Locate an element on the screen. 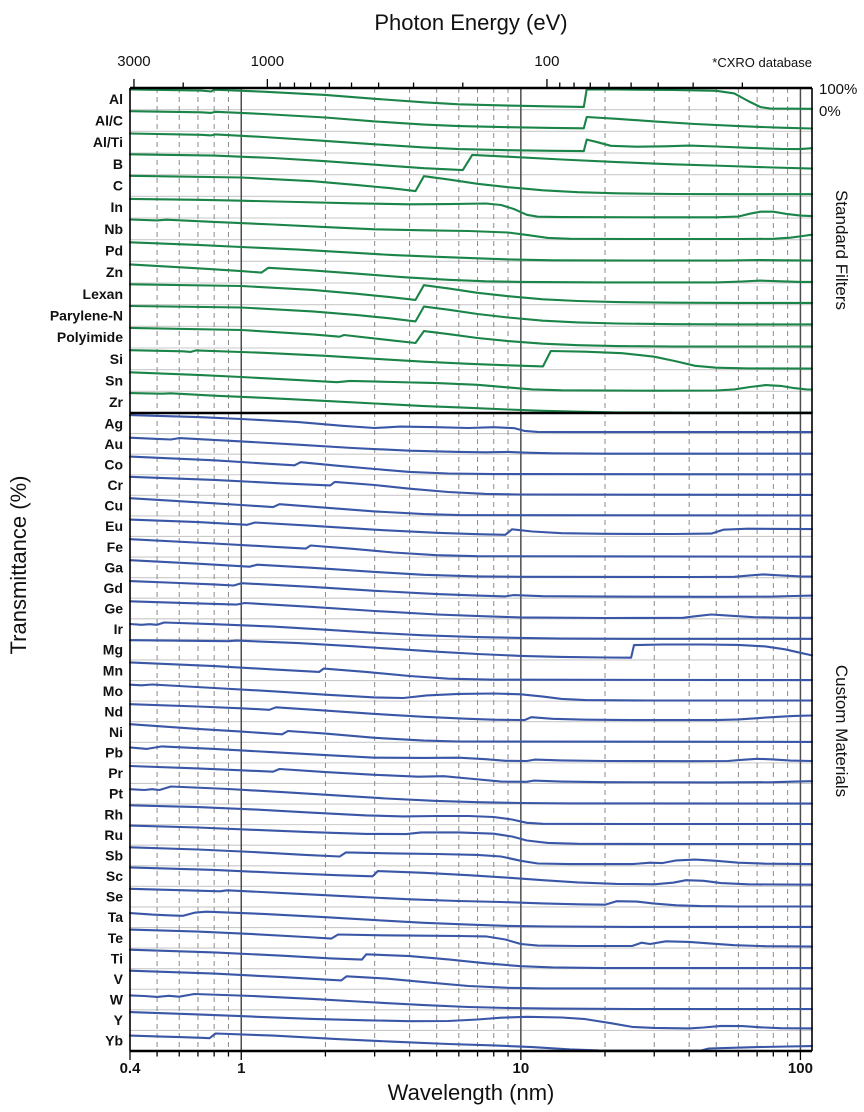 Image resolution: width=864 pixels, height=1112 pixels. curve-Y is located at coordinates (471, 1020).